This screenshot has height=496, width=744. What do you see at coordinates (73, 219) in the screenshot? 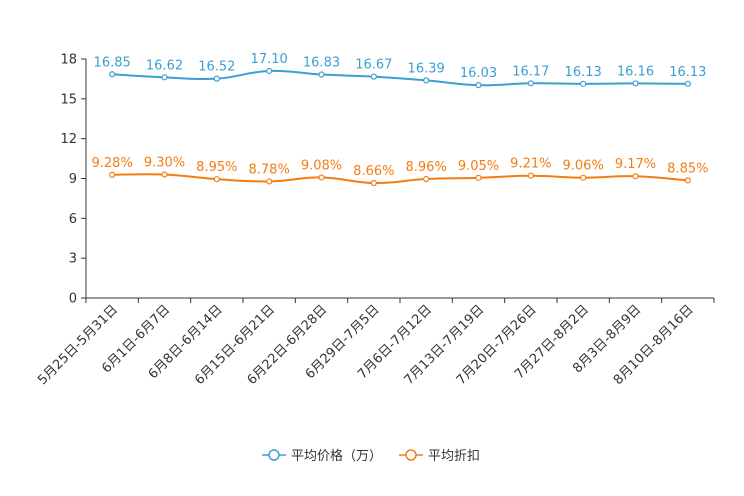
I see `y-tick-label: 6` at bounding box center [73, 219].